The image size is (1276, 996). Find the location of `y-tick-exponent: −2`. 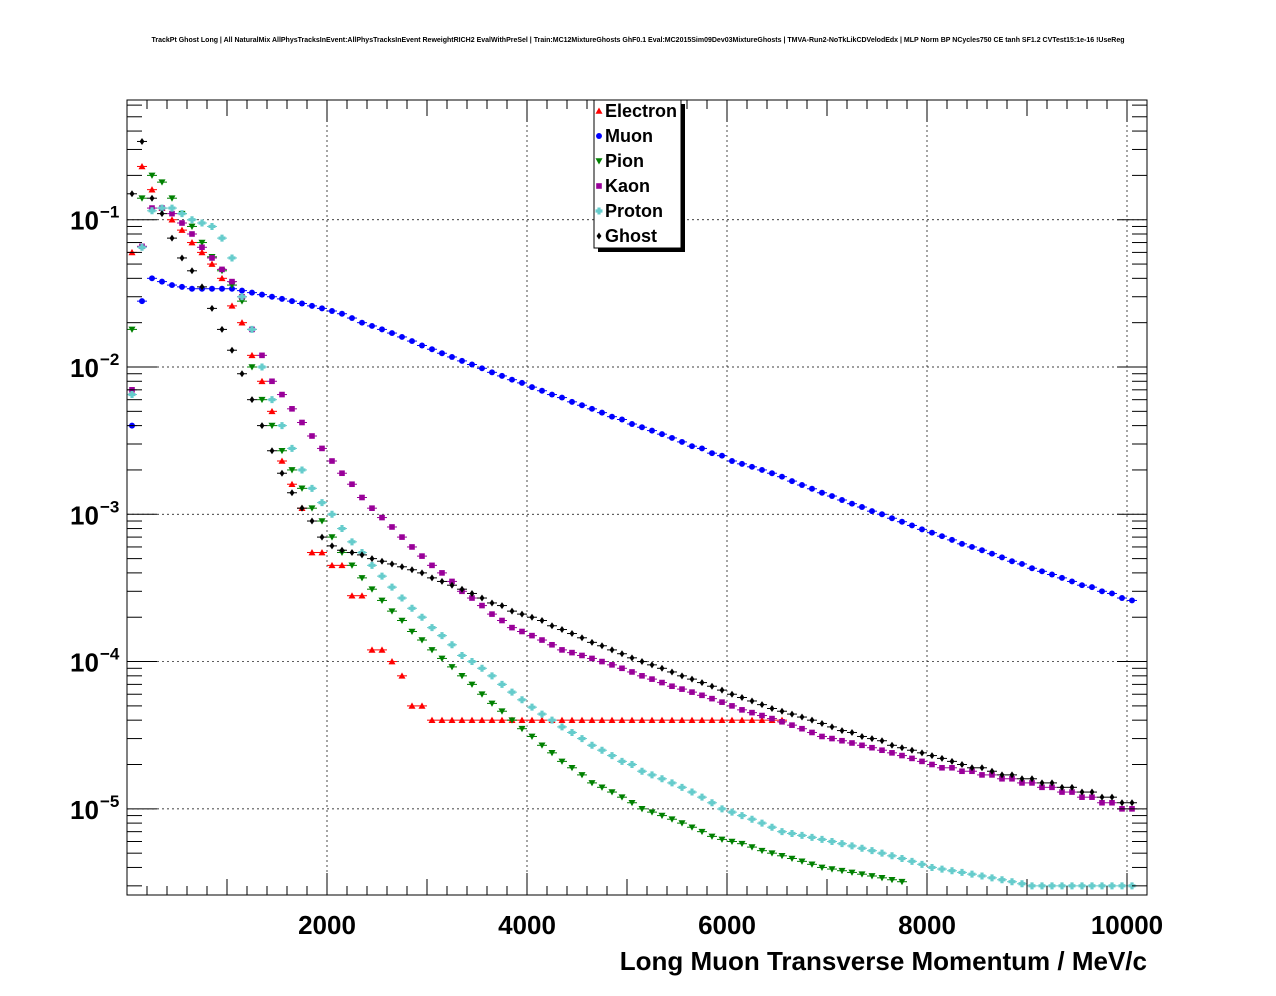

y-tick-exponent: −2 is located at coordinates (109, 359).